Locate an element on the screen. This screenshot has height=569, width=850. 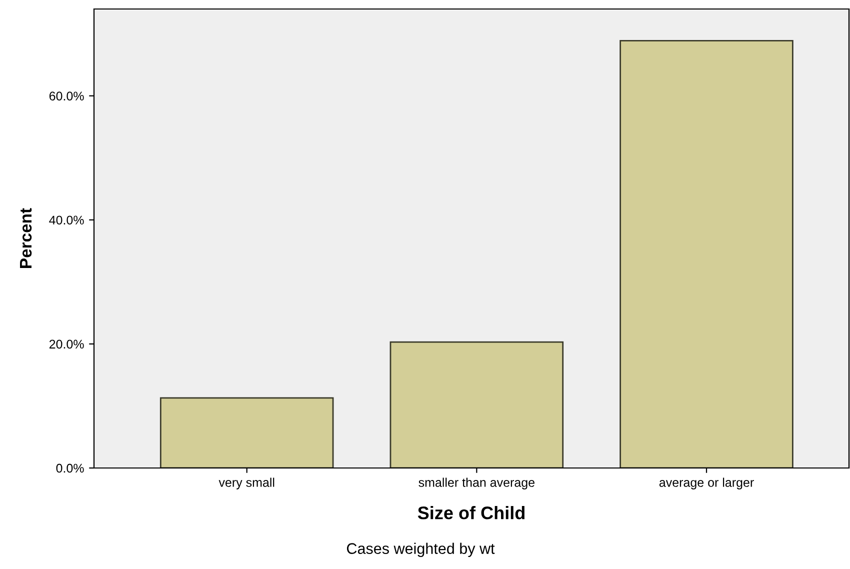
y-tick-label: 40.0% is located at coordinates (66, 220).